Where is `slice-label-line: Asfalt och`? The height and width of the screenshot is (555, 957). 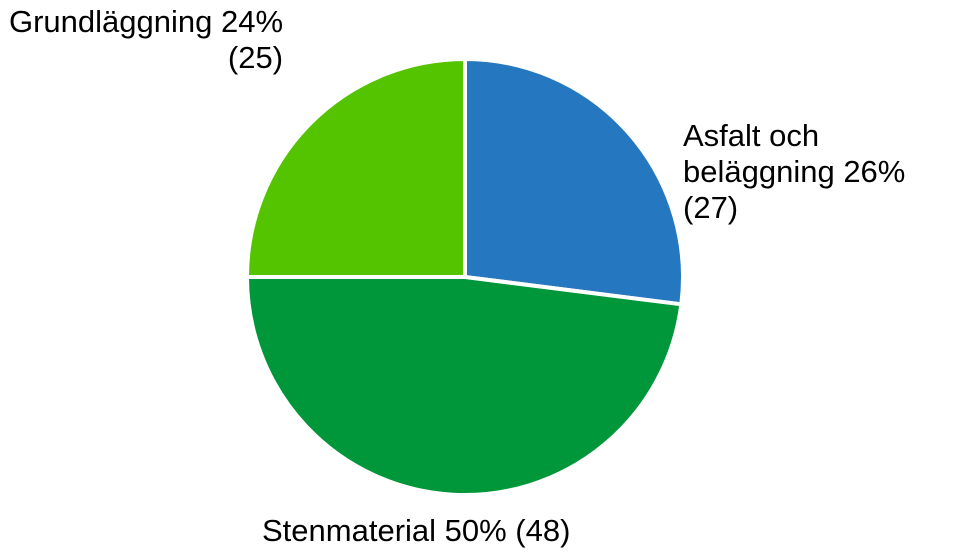 slice-label-line: Asfalt och is located at coordinates (751, 135).